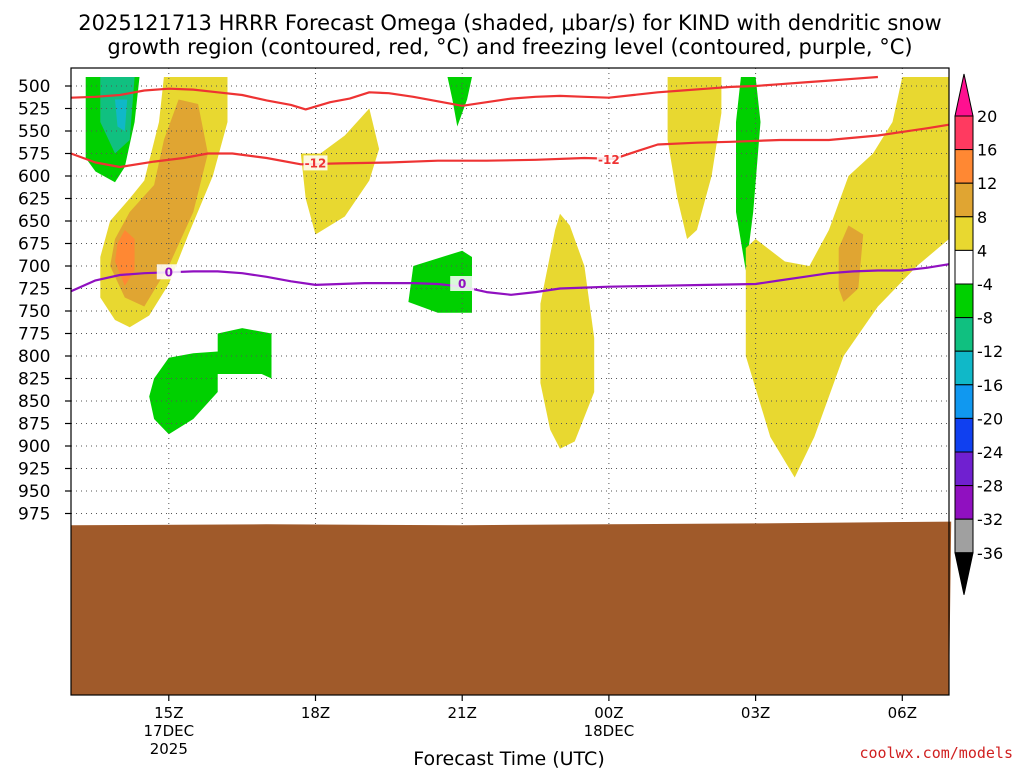 This screenshot has height=768, width=1024. I want to click on y-tick-label-775: 775, so click(34, 335).